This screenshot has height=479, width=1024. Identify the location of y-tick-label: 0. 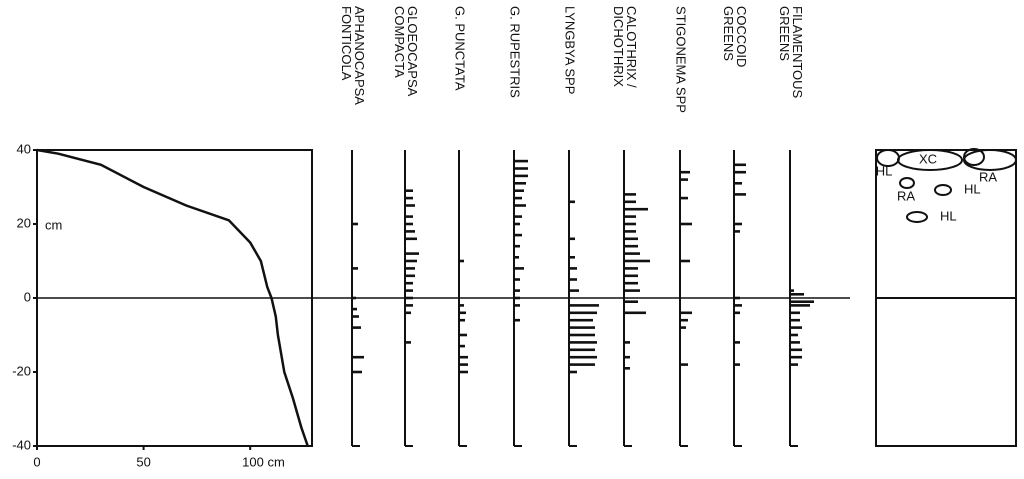
(27, 296).